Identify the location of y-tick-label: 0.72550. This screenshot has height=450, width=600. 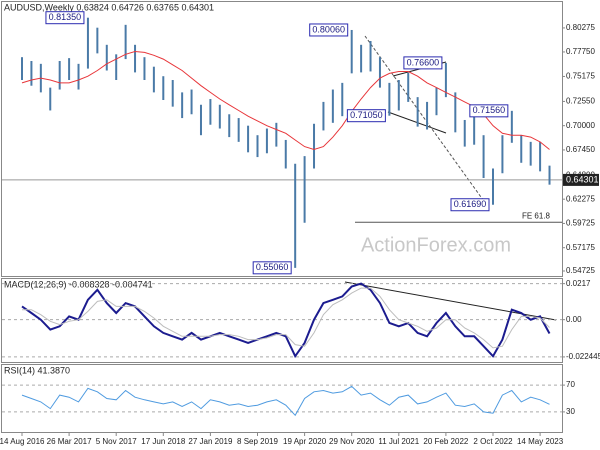
(580, 101).